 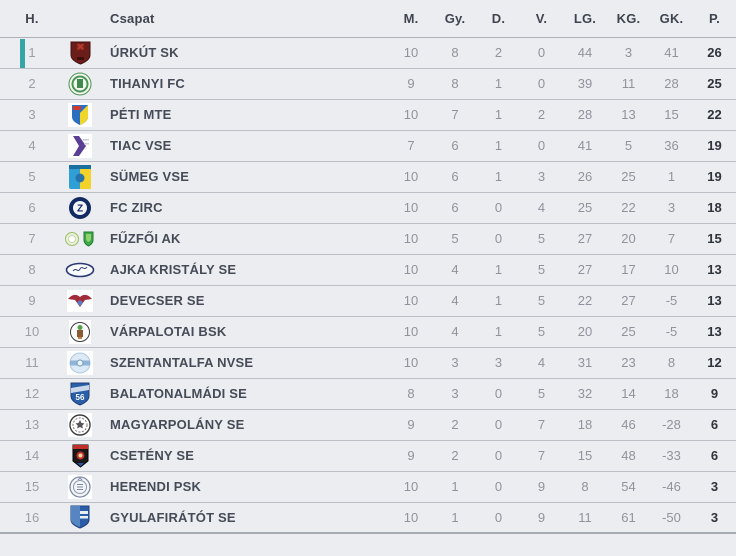 I want to click on position-cell: 11, so click(x=32, y=363).